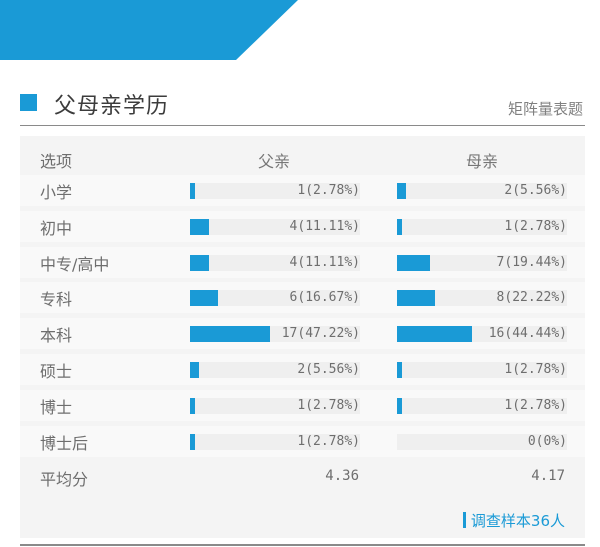  I want to click on sample-mark-icon, so click(464, 520).